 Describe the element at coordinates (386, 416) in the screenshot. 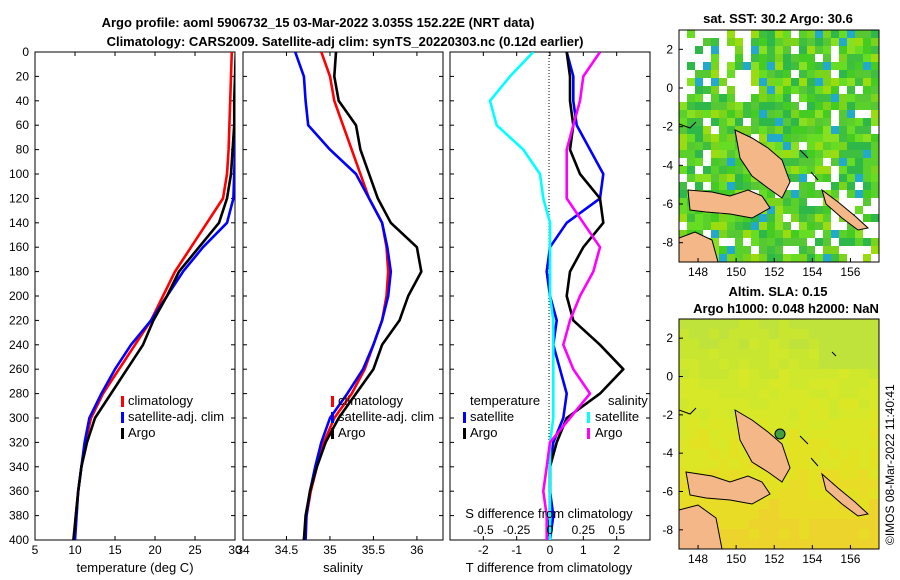

I see `legend-label-satellite: satellite-adj. clim` at that location.